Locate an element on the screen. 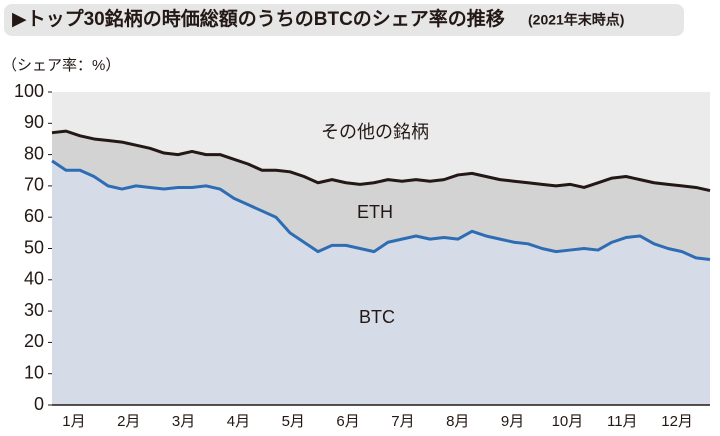  x-tick-label: 5月 is located at coordinates (293, 421).